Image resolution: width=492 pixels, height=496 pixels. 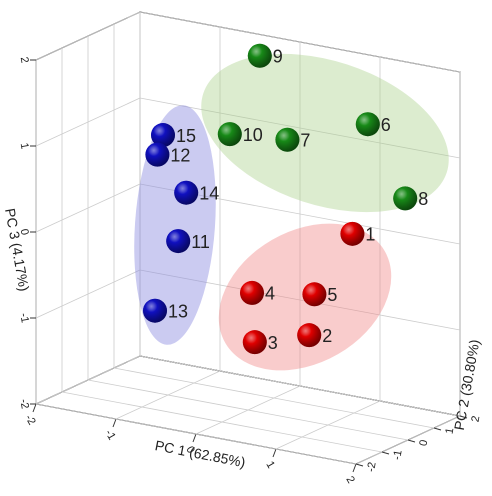 I want to click on point-label: 2, so click(x=327, y=336).